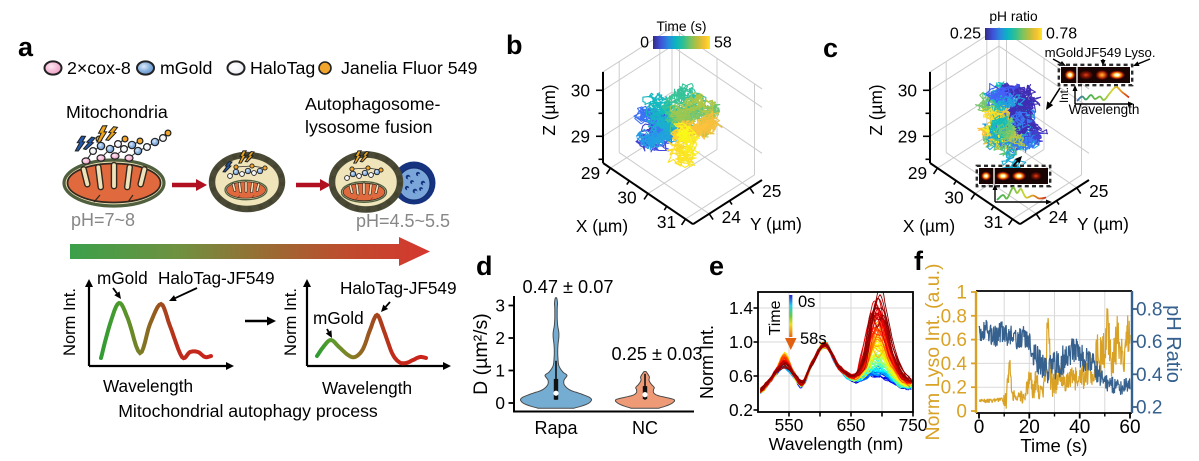 The height and width of the screenshot is (461, 1199). I want to click on svg-text: pH=7~8, so click(103, 220).